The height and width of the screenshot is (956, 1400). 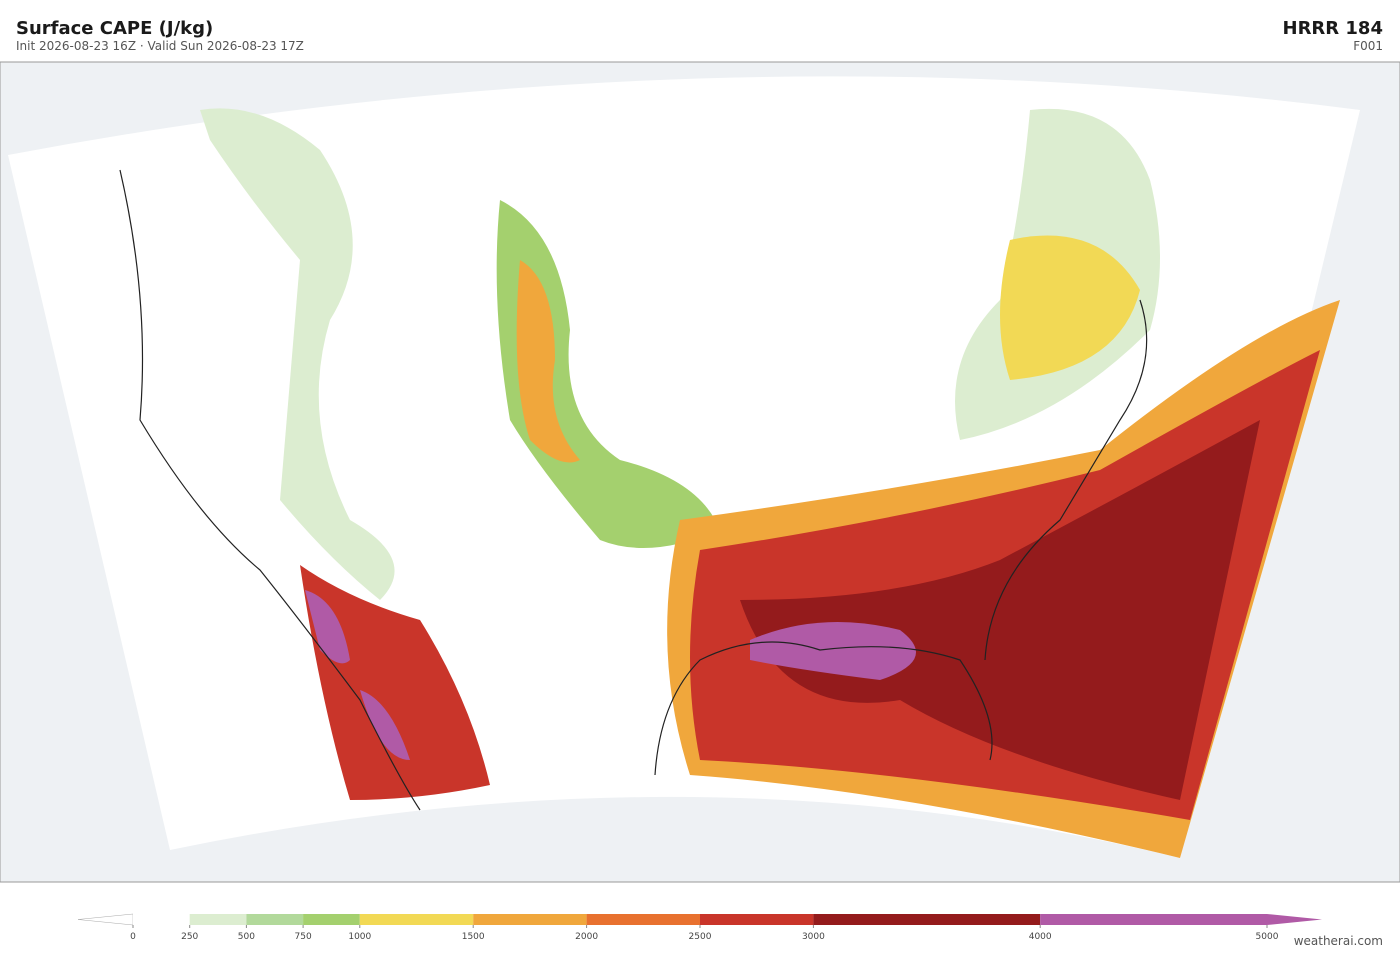 What do you see at coordinates (1040, 937) in the screenshot?
I see `colorbar-tick-label: 4000` at bounding box center [1040, 937].